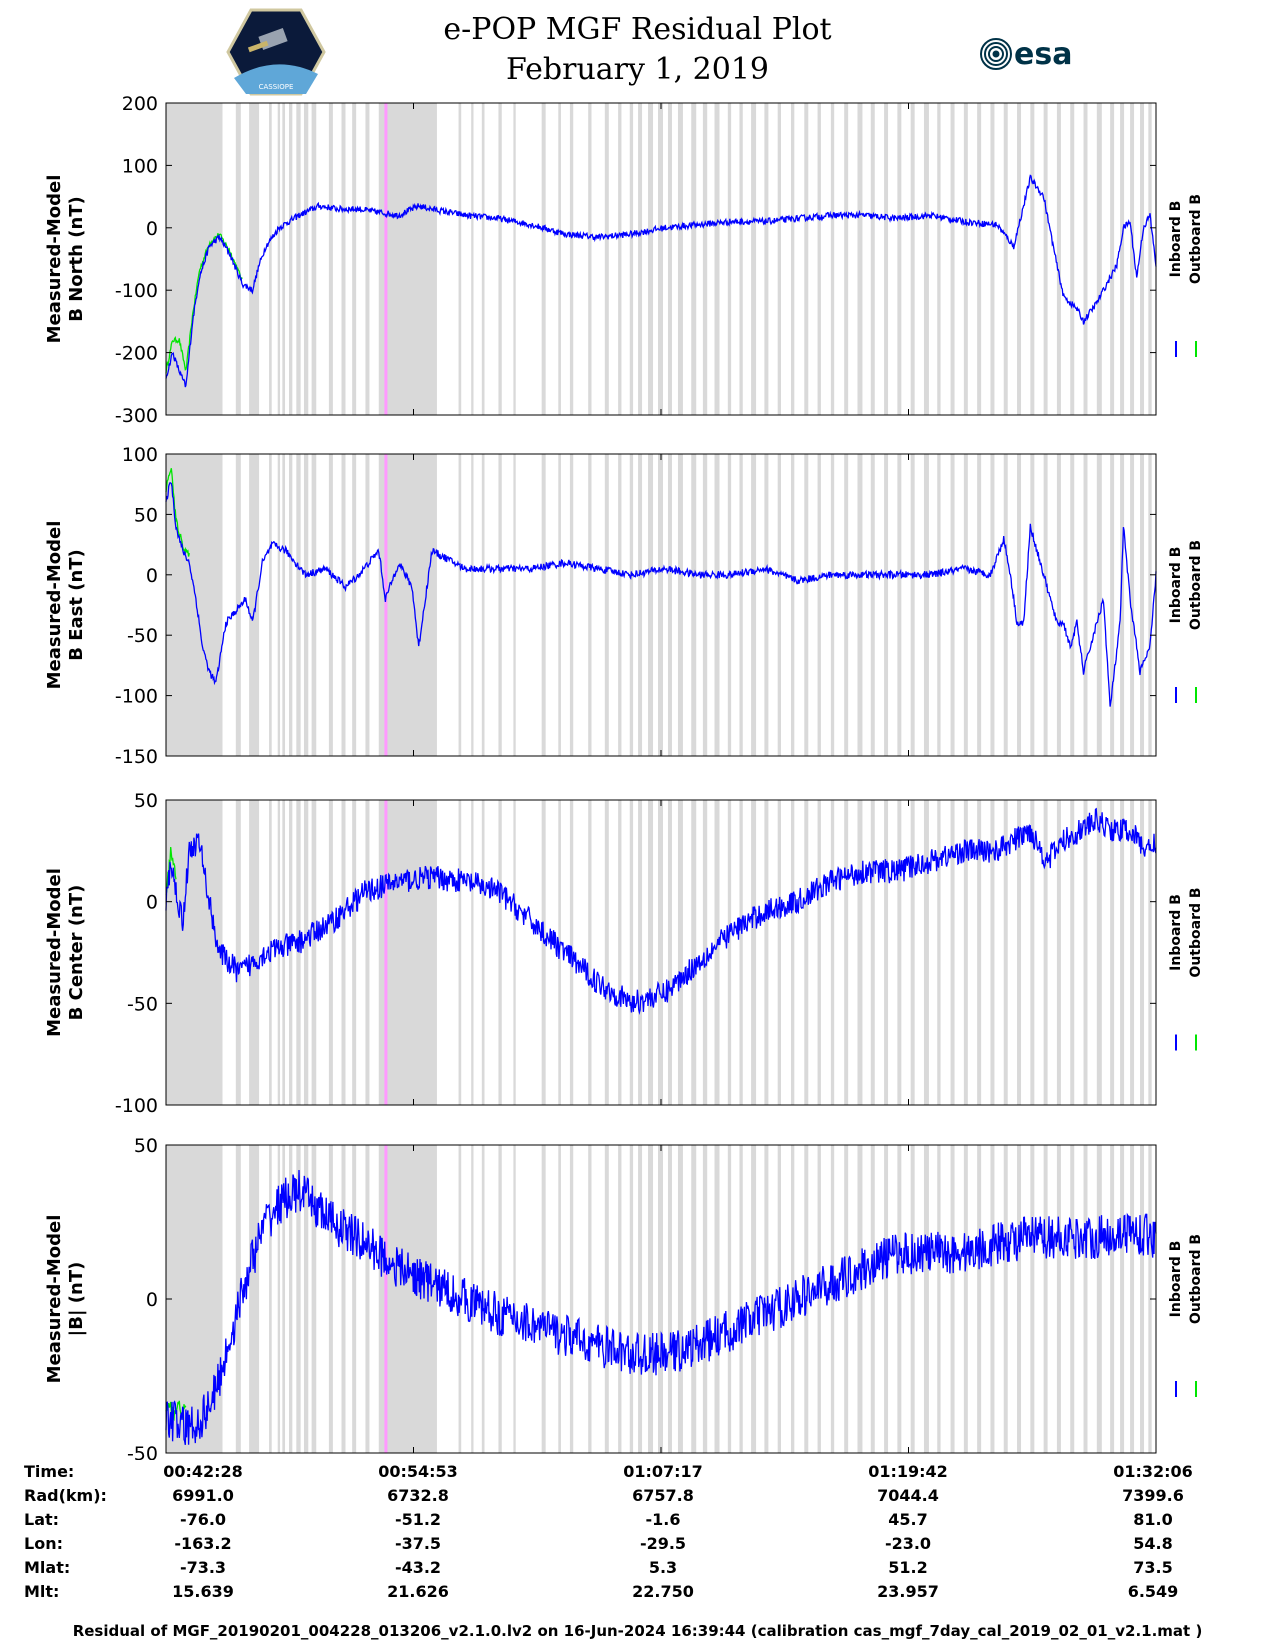 The width and height of the screenshot is (1275, 1650). What do you see at coordinates (1153, 1471) in the screenshot?
I see `info-value: 01:32:06` at bounding box center [1153, 1471].